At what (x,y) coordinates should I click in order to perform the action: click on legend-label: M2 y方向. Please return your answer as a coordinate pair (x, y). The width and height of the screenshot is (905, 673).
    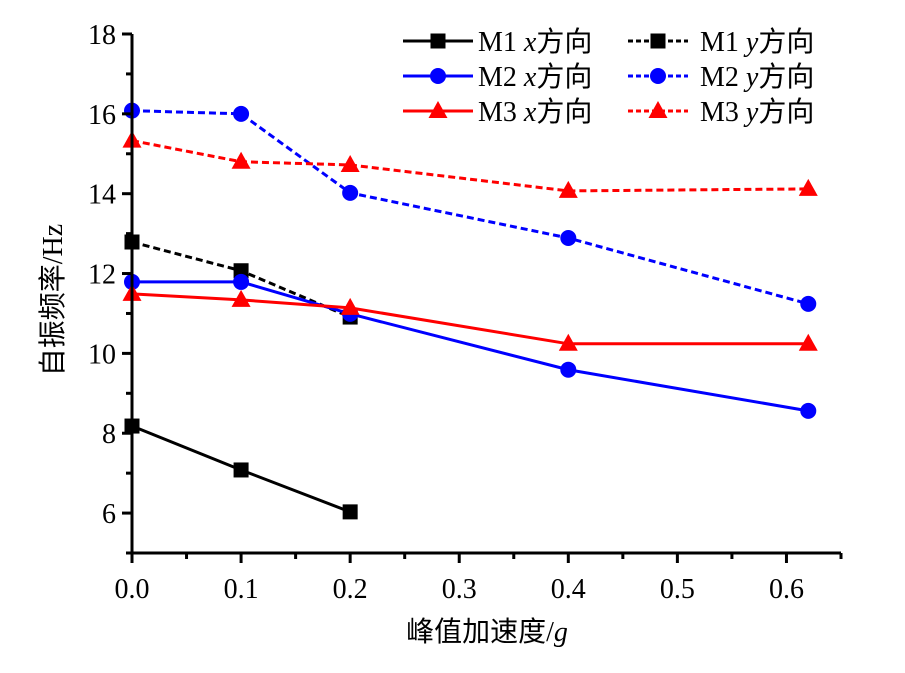
    Looking at the image, I should click on (757, 77).